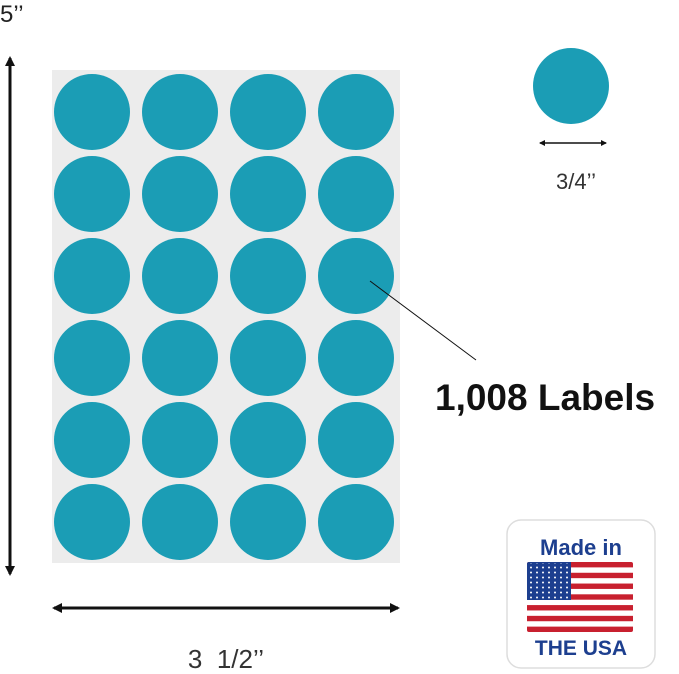 Image resolution: width=679 pixels, height=674 pixels. I want to click on badge-top: Made in, so click(581, 547).